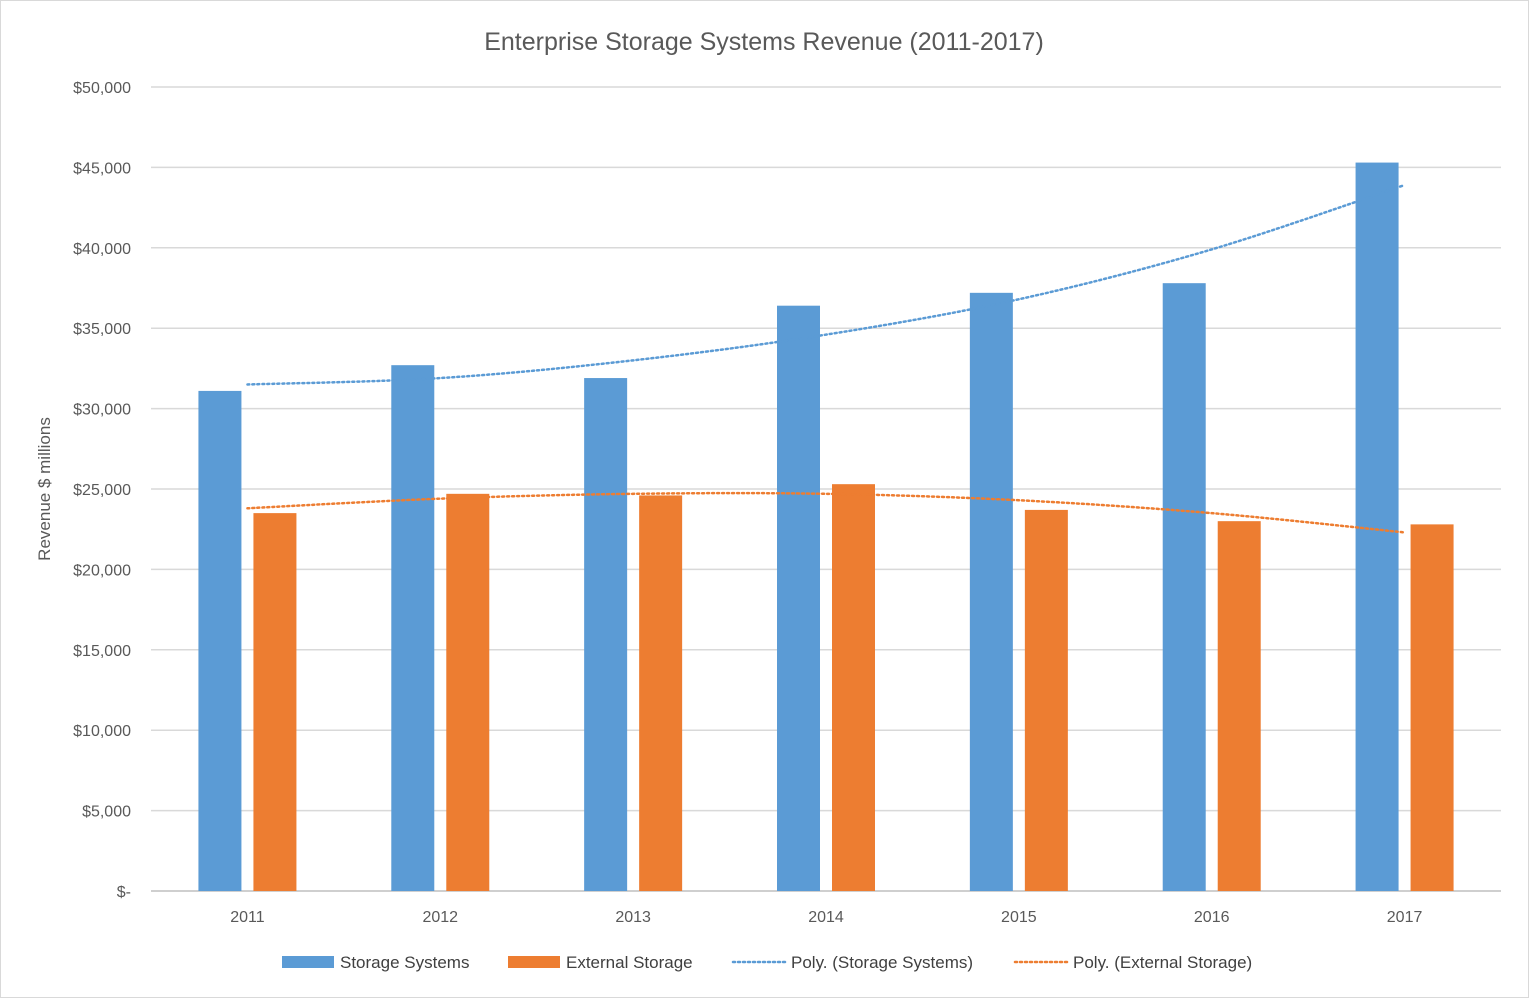 The height and width of the screenshot is (998, 1529). I want to click on x-tick-label: 2014, so click(826, 917).